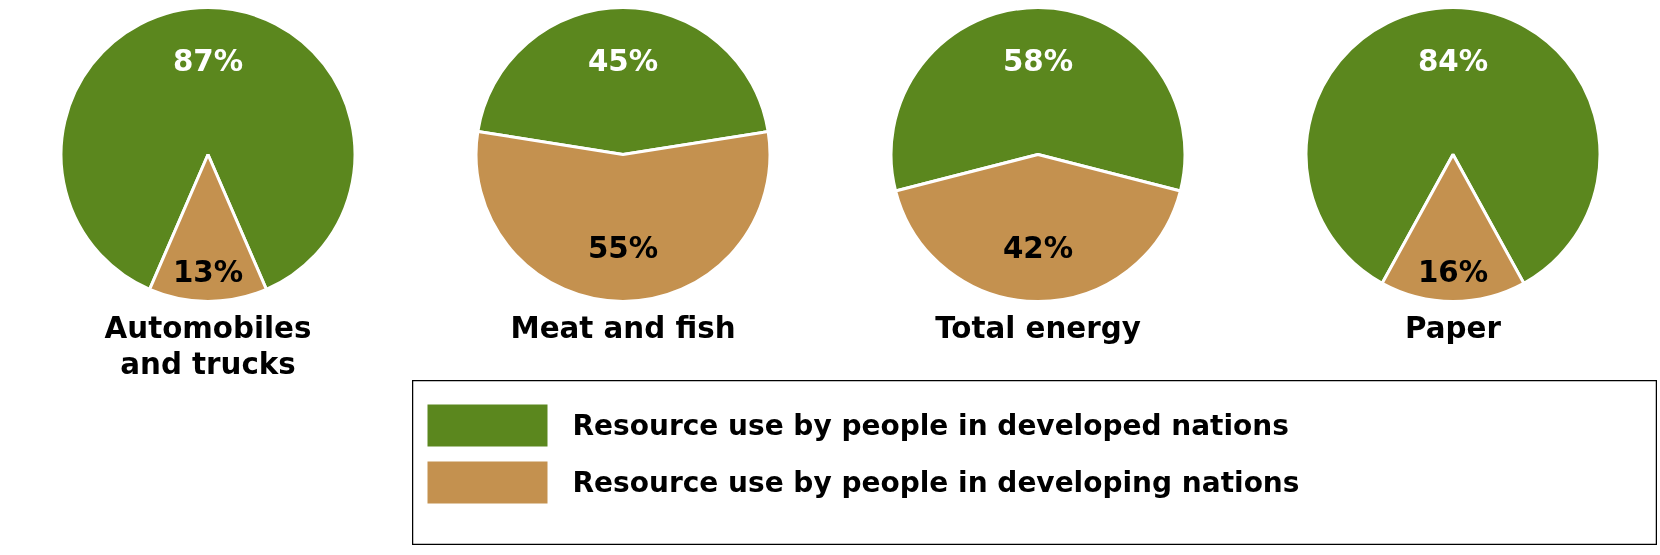  What do you see at coordinates (208, 61) in the screenshot?
I see `data-label: 87%` at bounding box center [208, 61].